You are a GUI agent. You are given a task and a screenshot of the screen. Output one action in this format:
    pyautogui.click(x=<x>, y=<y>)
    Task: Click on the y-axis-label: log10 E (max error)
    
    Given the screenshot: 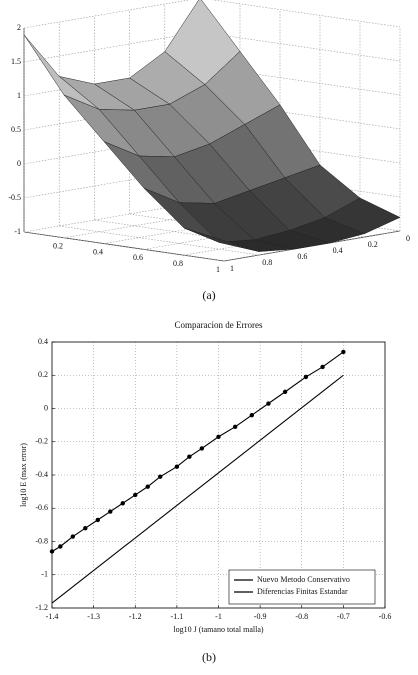 What is the action you would take?
    pyautogui.click(x=23, y=475)
    